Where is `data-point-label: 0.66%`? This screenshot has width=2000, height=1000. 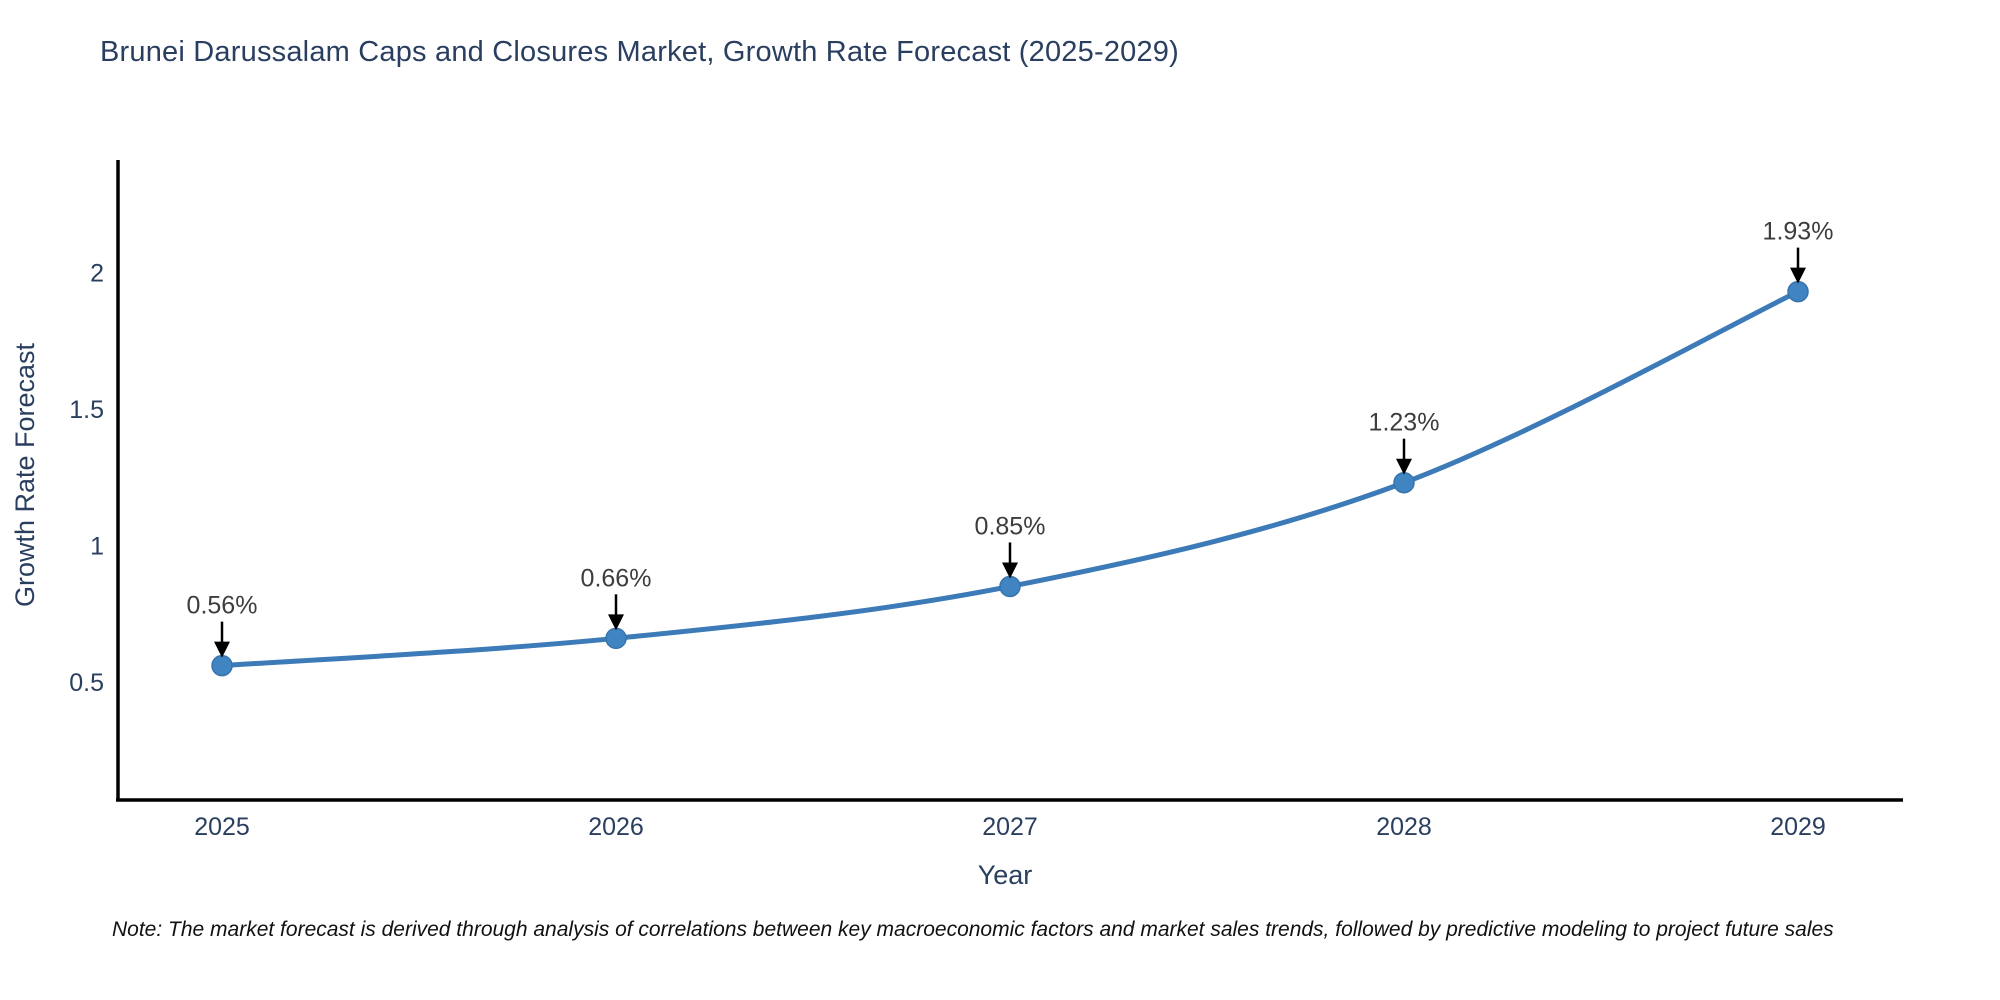 data-point-label: 0.66% is located at coordinates (616, 578).